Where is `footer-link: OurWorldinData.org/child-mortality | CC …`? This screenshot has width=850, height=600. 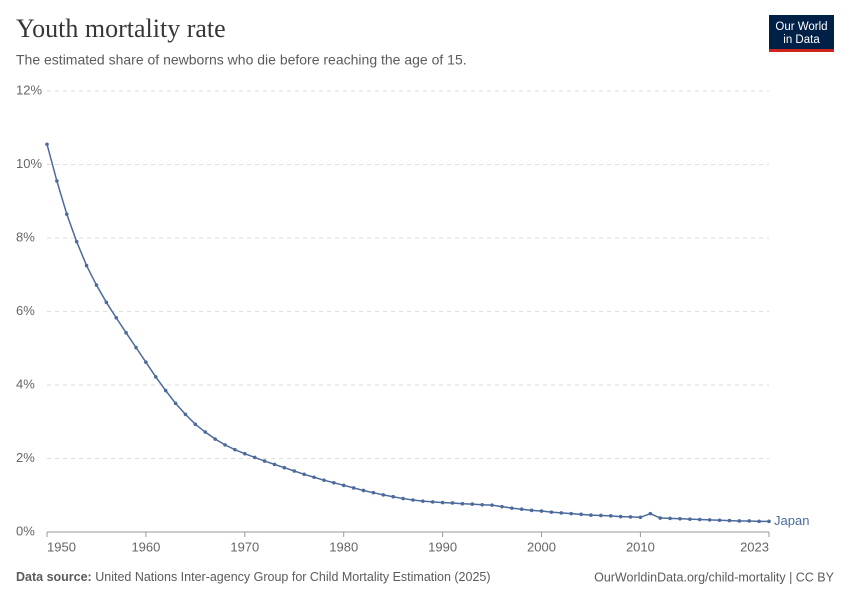 footer-link: OurWorldinData.org/child-mortality | CC … is located at coordinates (714, 577).